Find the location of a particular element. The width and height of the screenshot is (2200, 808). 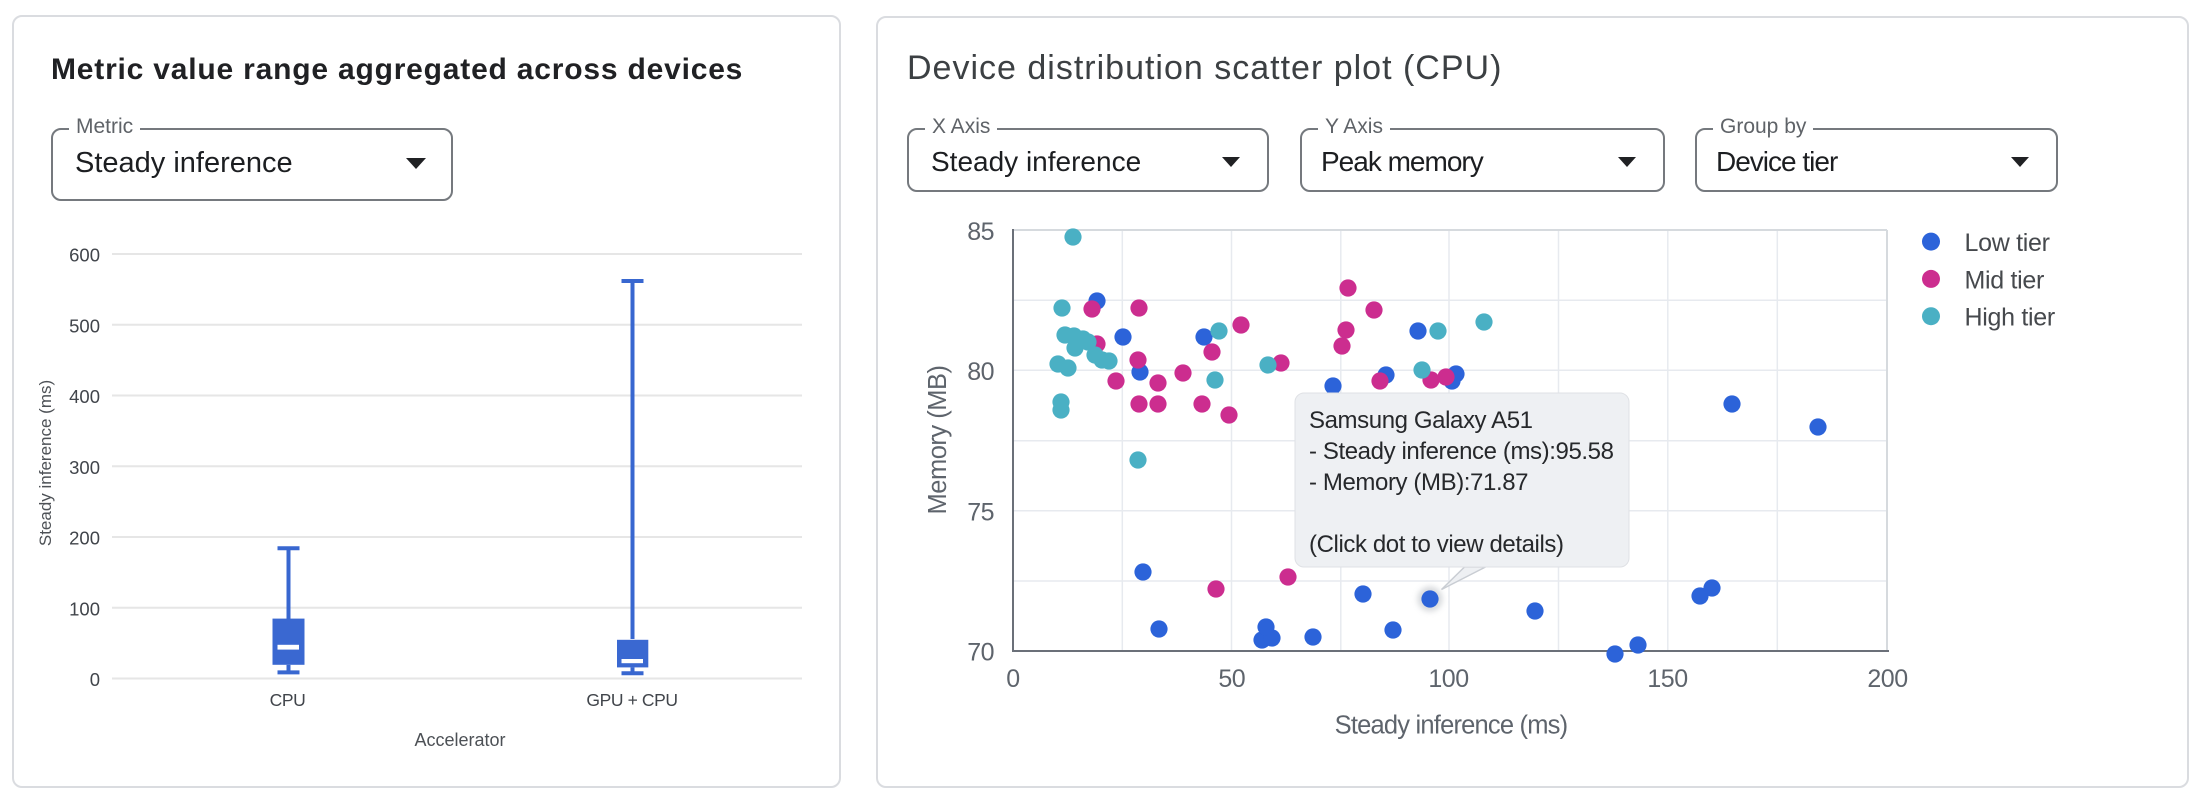

svg-text: 300 is located at coordinates (84, 467).